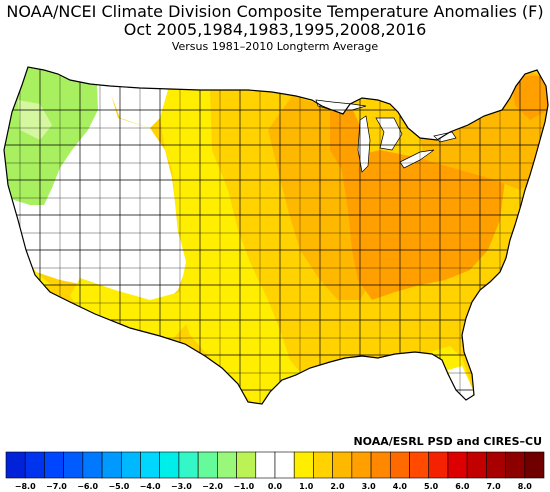 This screenshot has height=492, width=550. I want to click on map-region-northern-rockies-white, so click(132, 97).